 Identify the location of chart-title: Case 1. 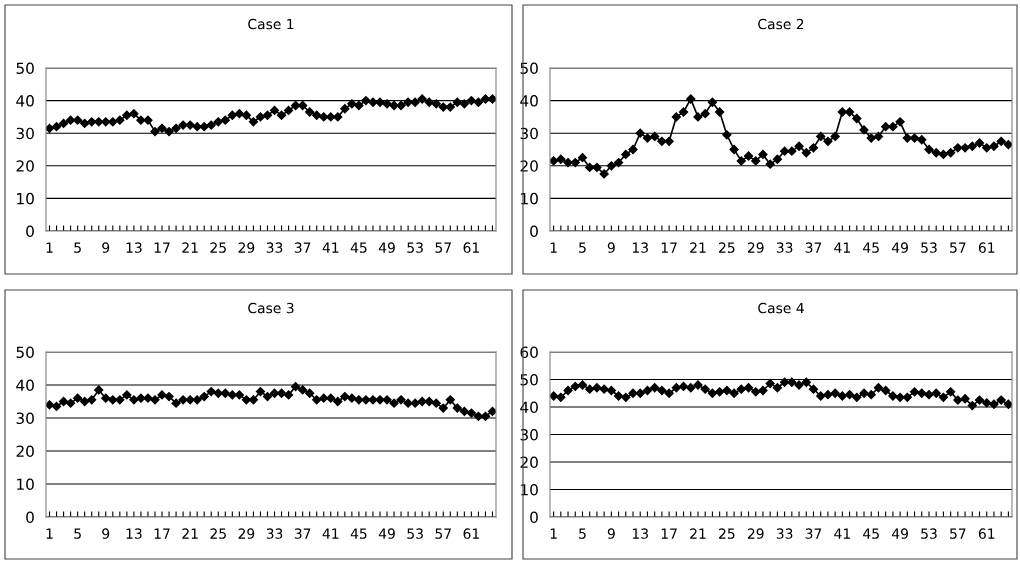
(271, 24).